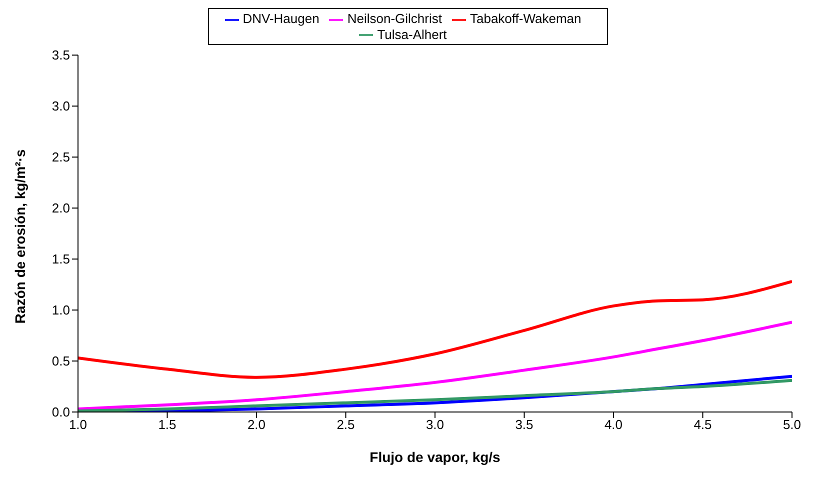 The width and height of the screenshot is (816, 480). What do you see at coordinates (61, 259) in the screenshot?
I see `y-tick-label: 1.5` at bounding box center [61, 259].